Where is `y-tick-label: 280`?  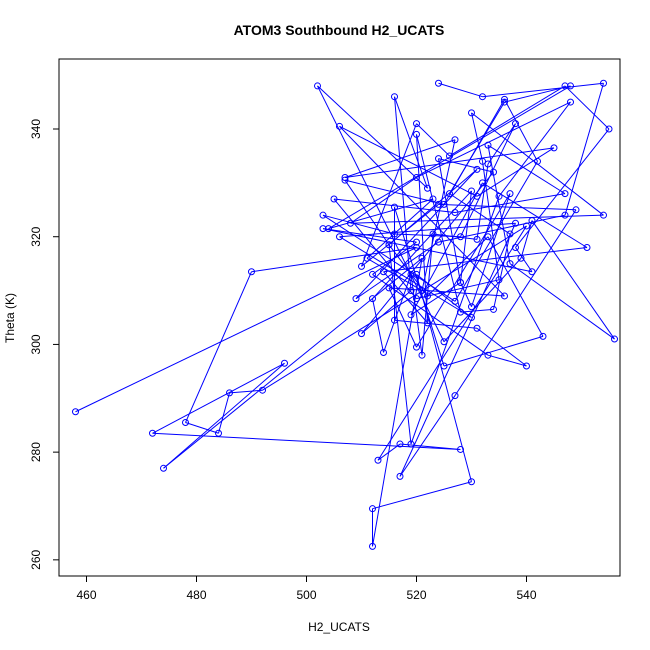 y-tick-label: 280 is located at coordinates (36, 452).